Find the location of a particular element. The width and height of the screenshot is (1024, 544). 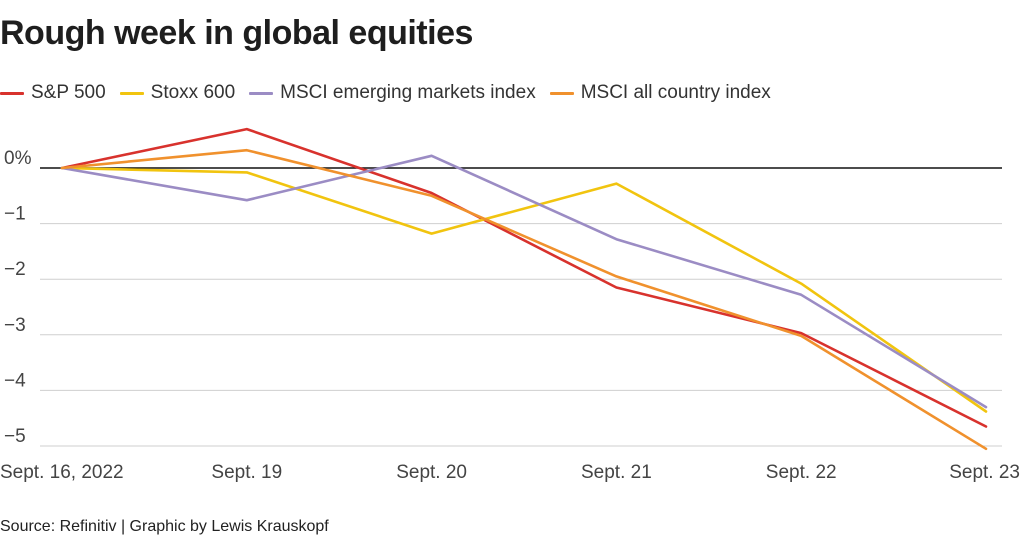

legend-swatch-msci-em is located at coordinates (261, 93).